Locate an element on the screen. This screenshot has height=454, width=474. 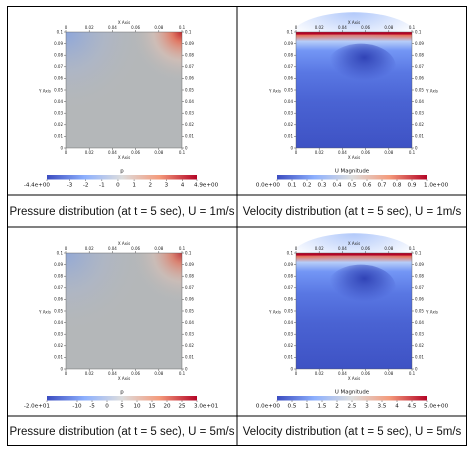
colorbar-tick-label: -2.0e+01 is located at coordinates (37, 407).